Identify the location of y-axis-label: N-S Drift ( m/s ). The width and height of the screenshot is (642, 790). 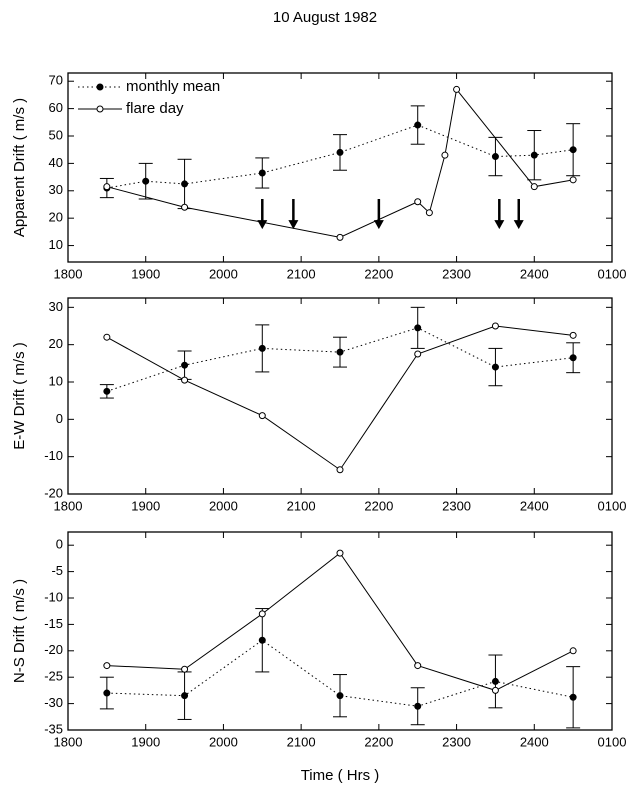
(19, 631).